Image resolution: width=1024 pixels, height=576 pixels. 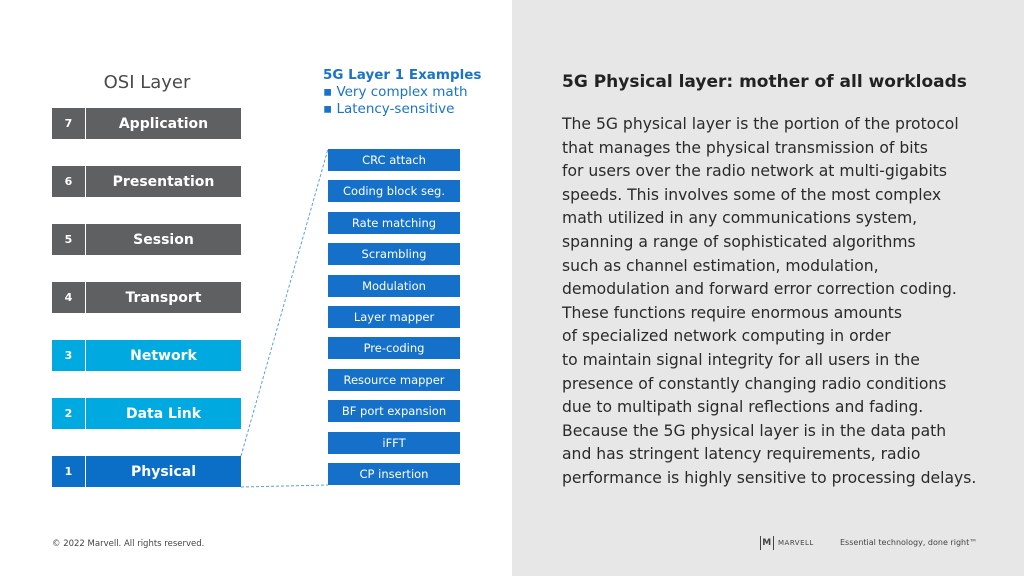 I want to click on osi-layer-1: 1 Physical, so click(x=146, y=471).